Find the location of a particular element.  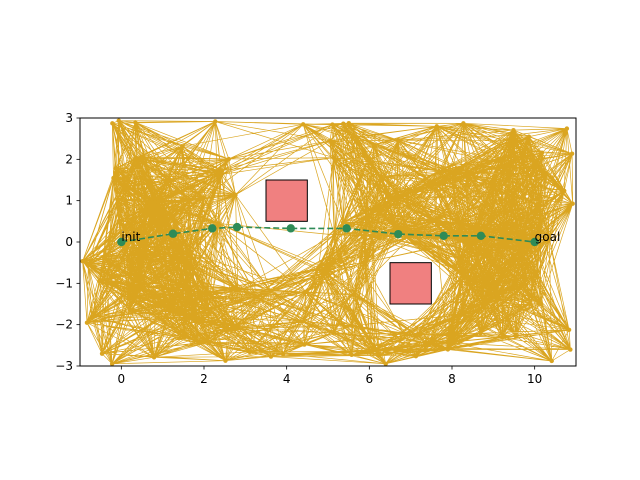

x-tick-label: 6 is located at coordinates (370, 379).